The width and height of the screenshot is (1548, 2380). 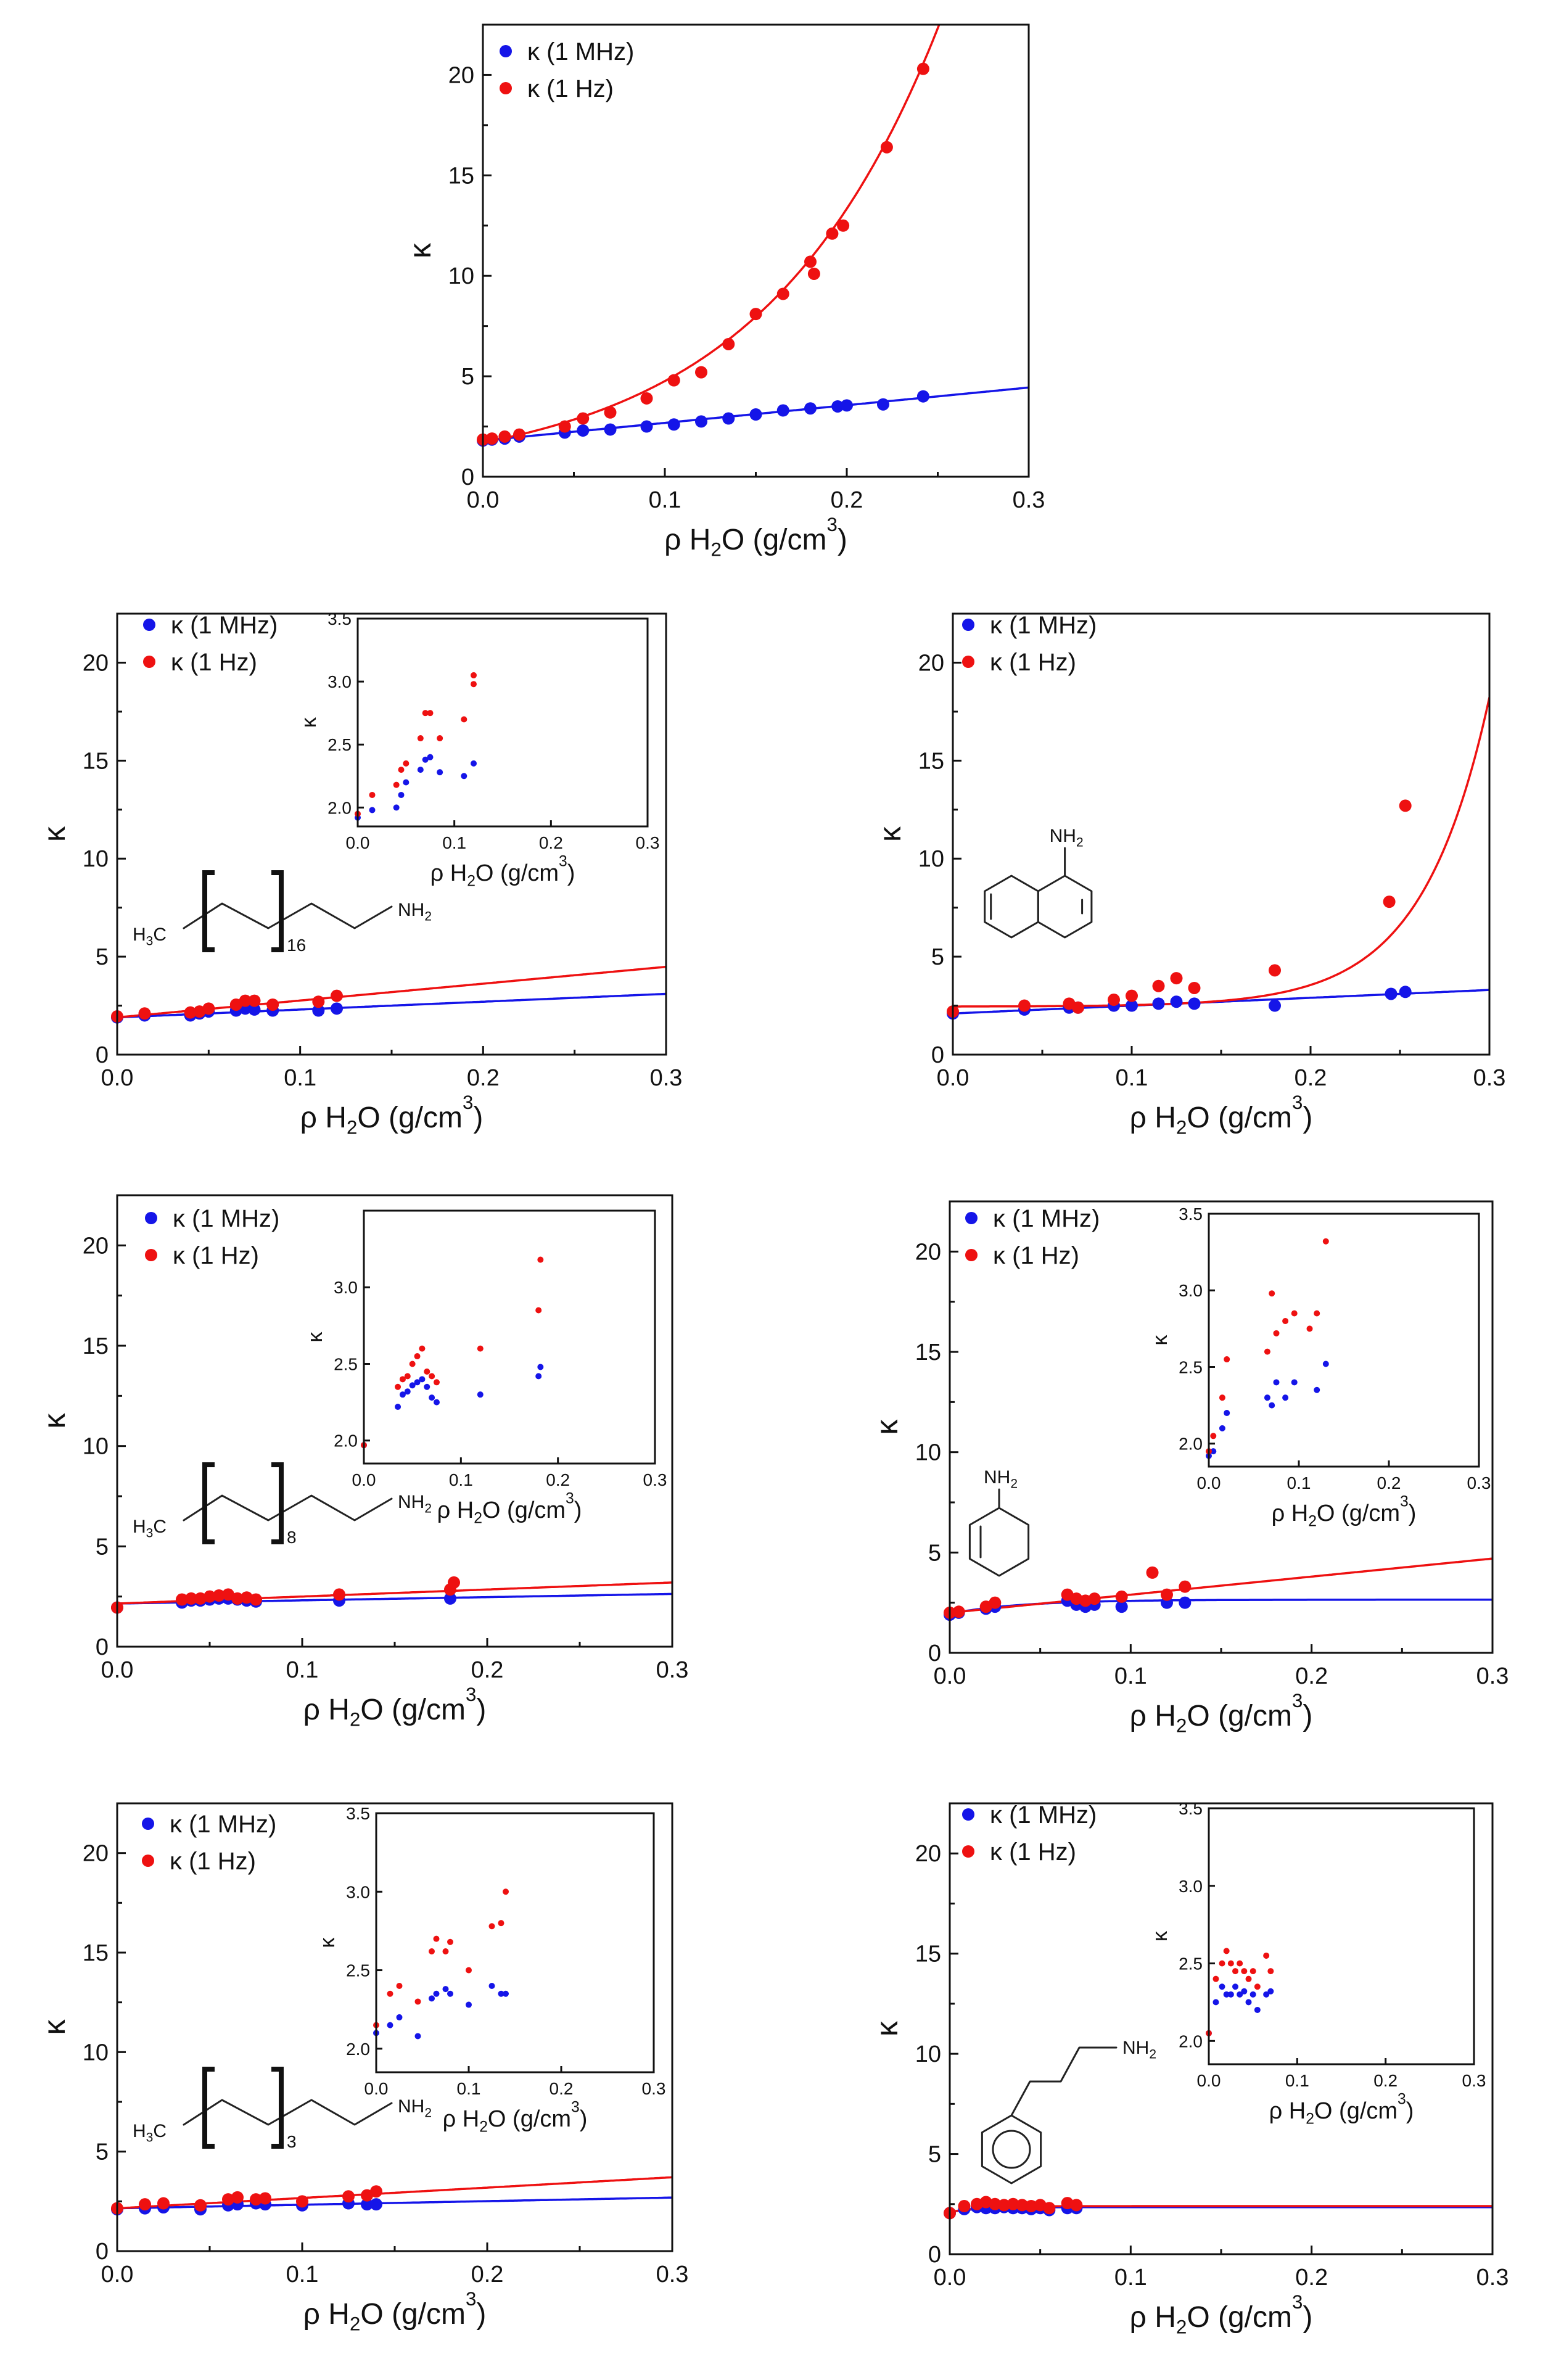 I want to click on x-tick-label: 0.2, so click(x=487, y=1670).